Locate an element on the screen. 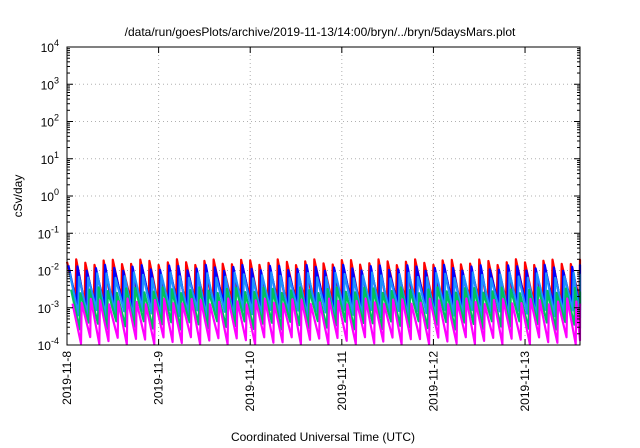 Image resolution: width=640 pixels, height=448 pixels. x-tick-label: 2019-11-11 is located at coordinates (342, 381).